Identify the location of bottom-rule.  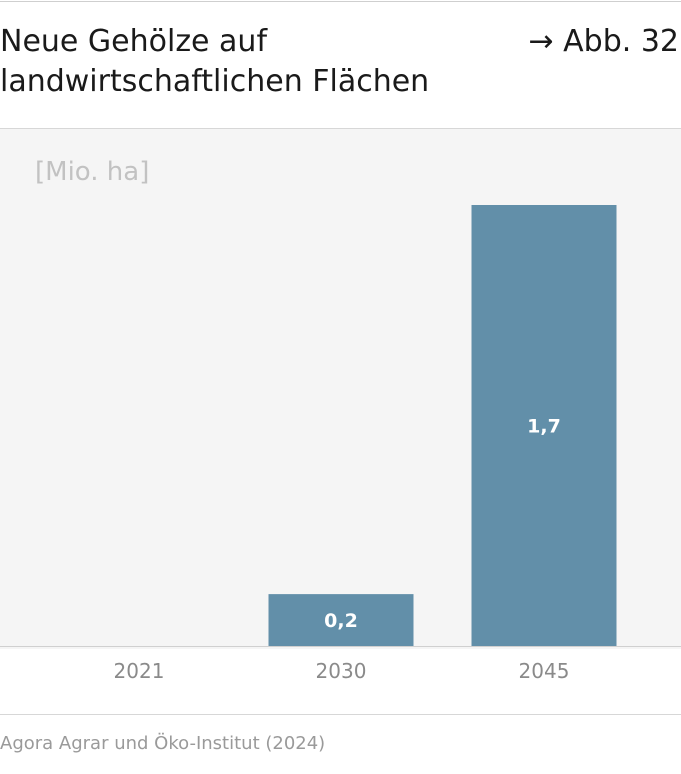
(340, 714).